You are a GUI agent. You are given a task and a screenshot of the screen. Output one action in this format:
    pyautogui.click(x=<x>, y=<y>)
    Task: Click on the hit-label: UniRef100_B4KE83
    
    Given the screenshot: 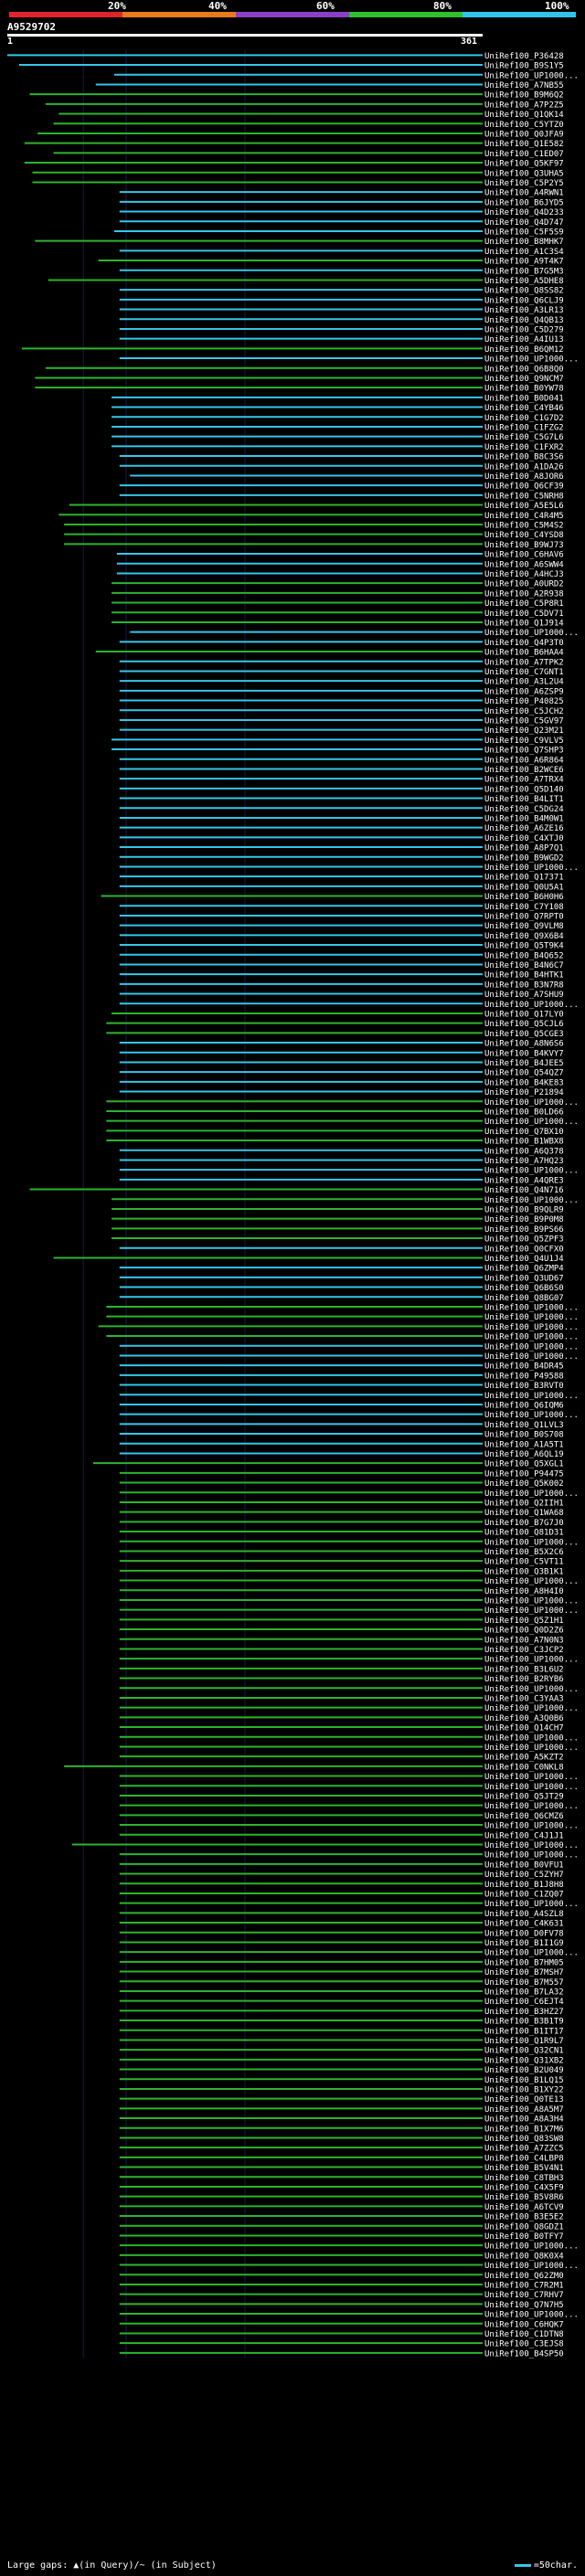 What is the action you would take?
    pyautogui.click(x=524, y=1082)
    